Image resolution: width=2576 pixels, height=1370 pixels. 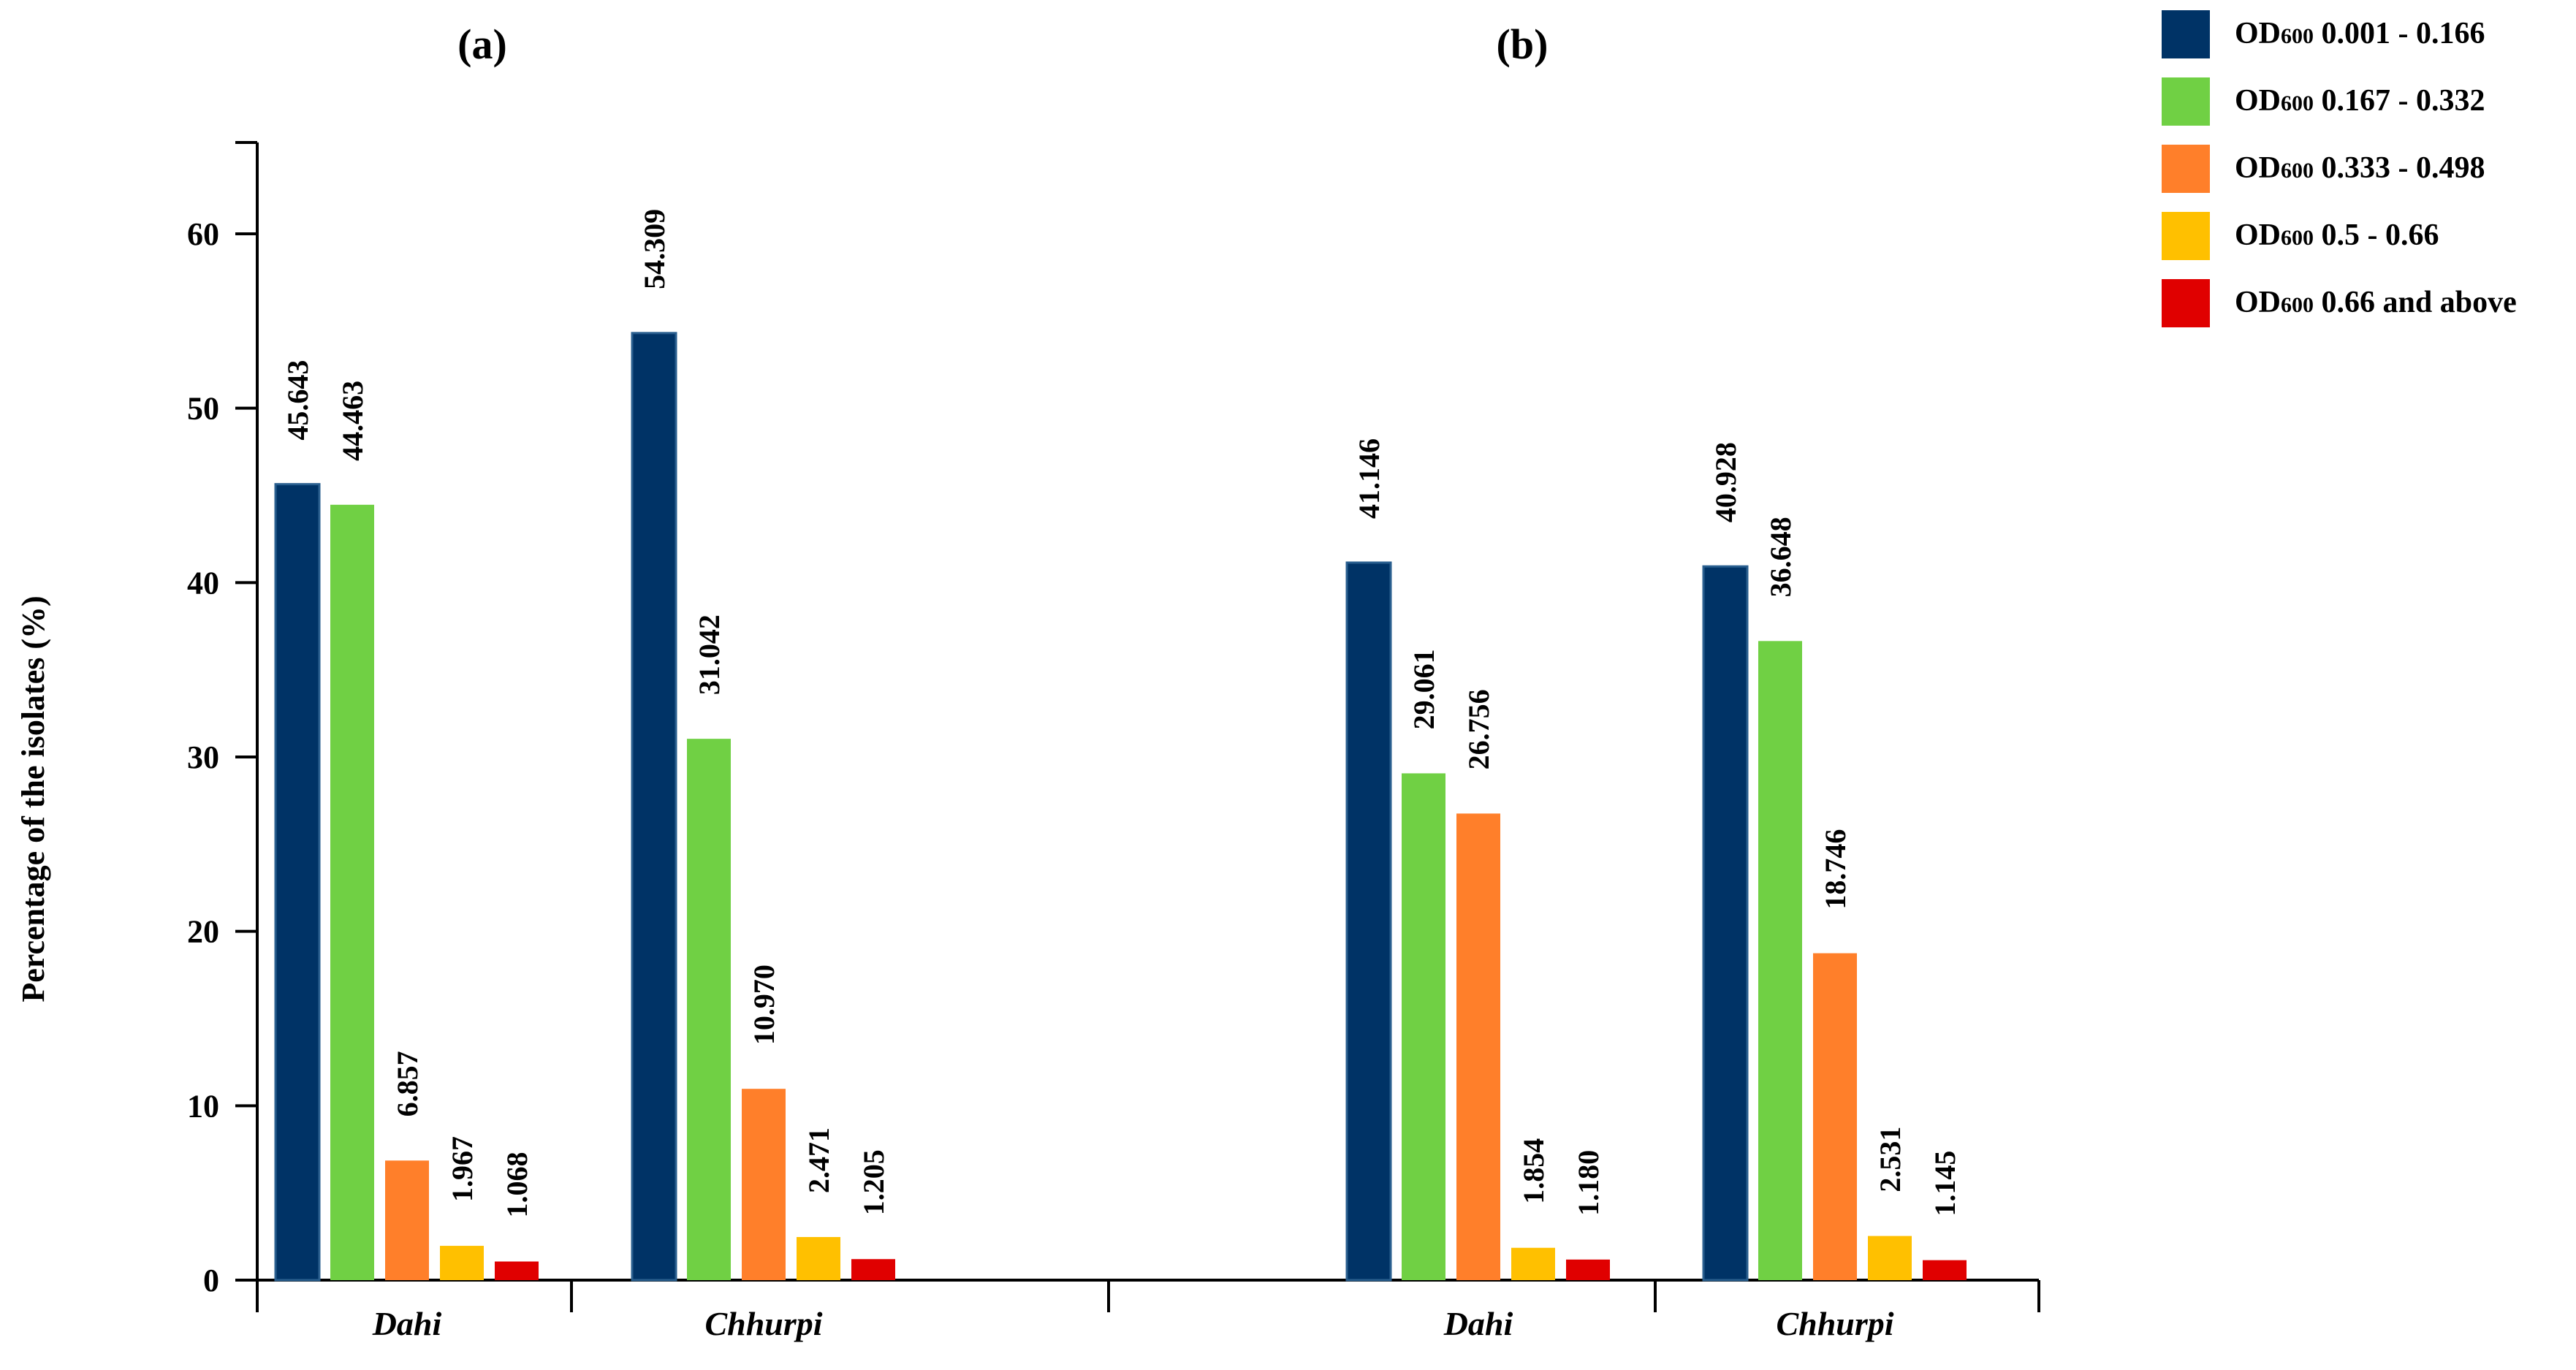 What do you see at coordinates (709, 654) in the screenshot?
I see `bar-value-label: 31.042` at bounding box center [709, 654].